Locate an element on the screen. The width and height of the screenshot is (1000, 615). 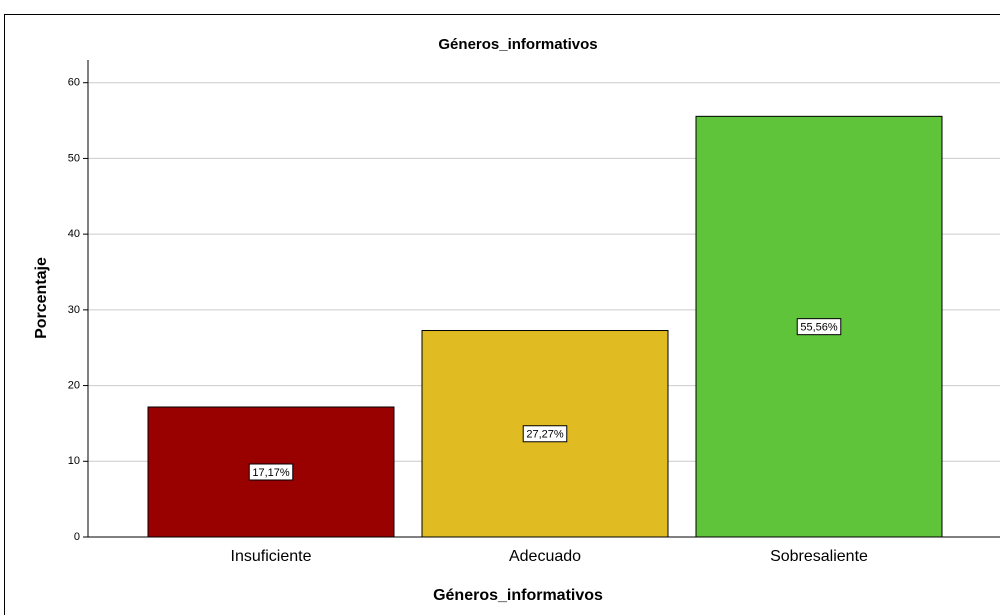
x-axis-title: Géneros_informativos is located at coordinates (518, 595).